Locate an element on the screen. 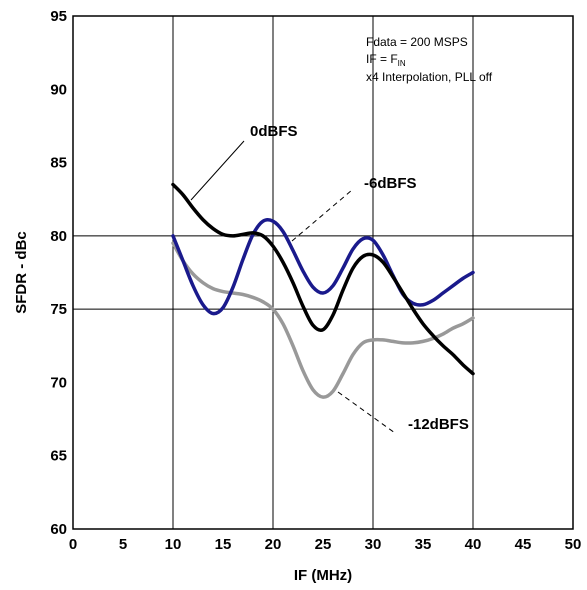 Image resolution: width=587 pixels, height=590 pixels. y-tick-label-85: 85 is located at coordinates (58, 163).